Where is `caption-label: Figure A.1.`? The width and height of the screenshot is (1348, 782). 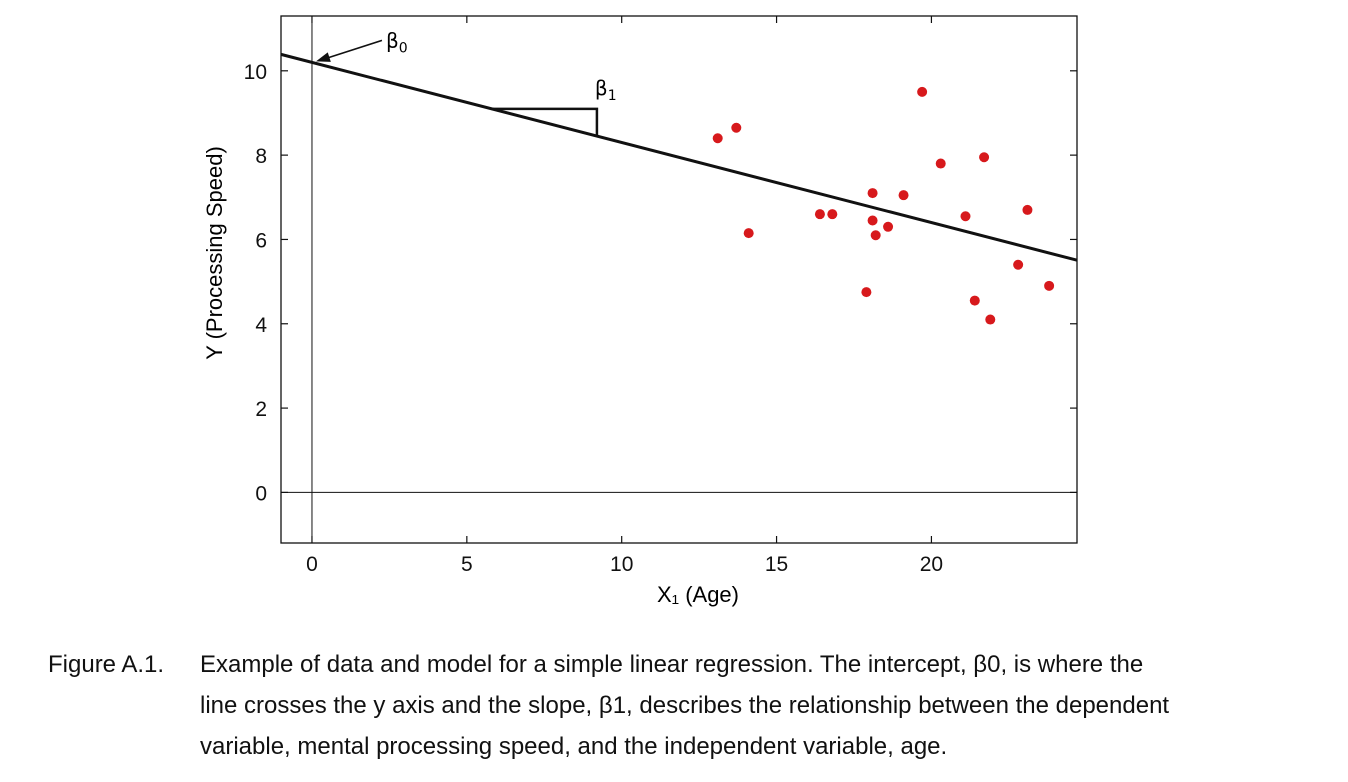
caption-label: Figure A.1. is located at coordinates (106, 664).